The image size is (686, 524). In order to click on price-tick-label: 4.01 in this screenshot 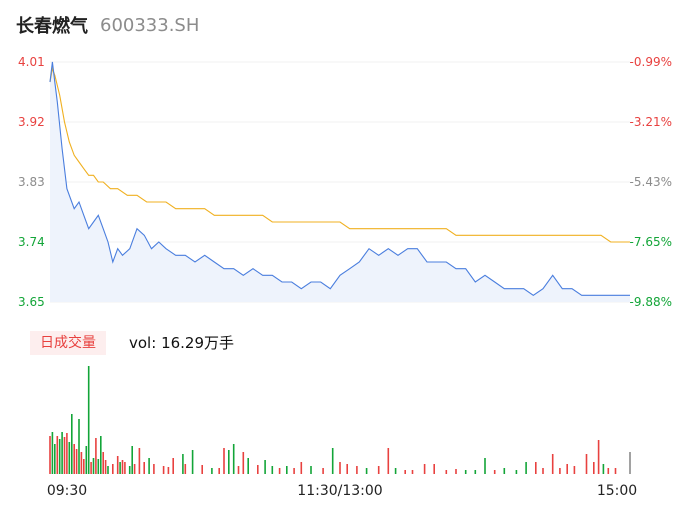, I will do `click(31, 62)`.